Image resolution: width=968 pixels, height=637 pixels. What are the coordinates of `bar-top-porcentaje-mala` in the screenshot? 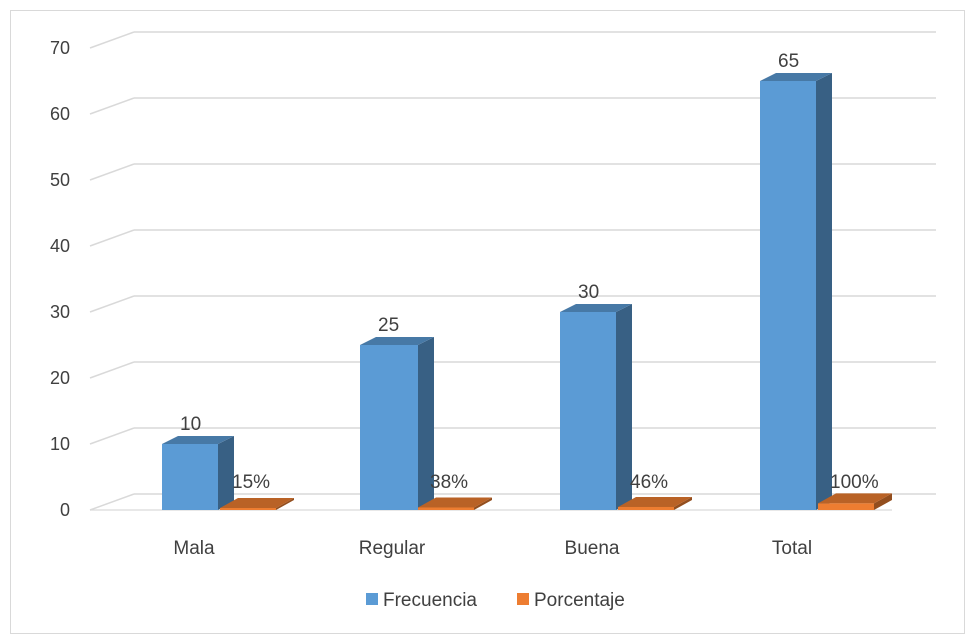 It's located at (257, 503).